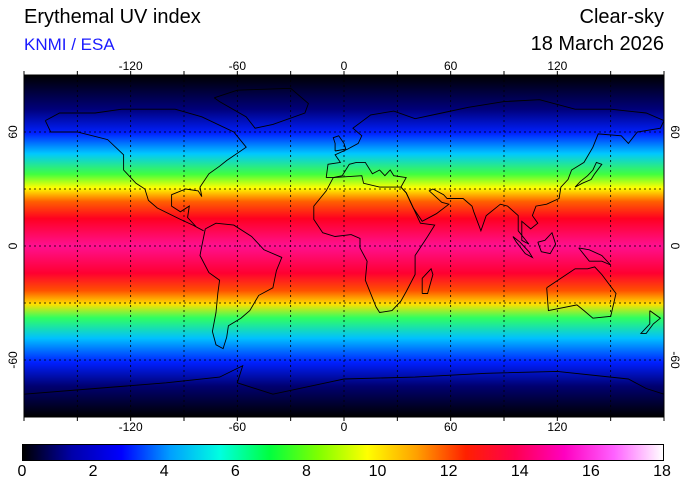  Describe the element at coordinates (131, 66) in the screenshot. I see `lon-tick-label-top: -120` at that location.